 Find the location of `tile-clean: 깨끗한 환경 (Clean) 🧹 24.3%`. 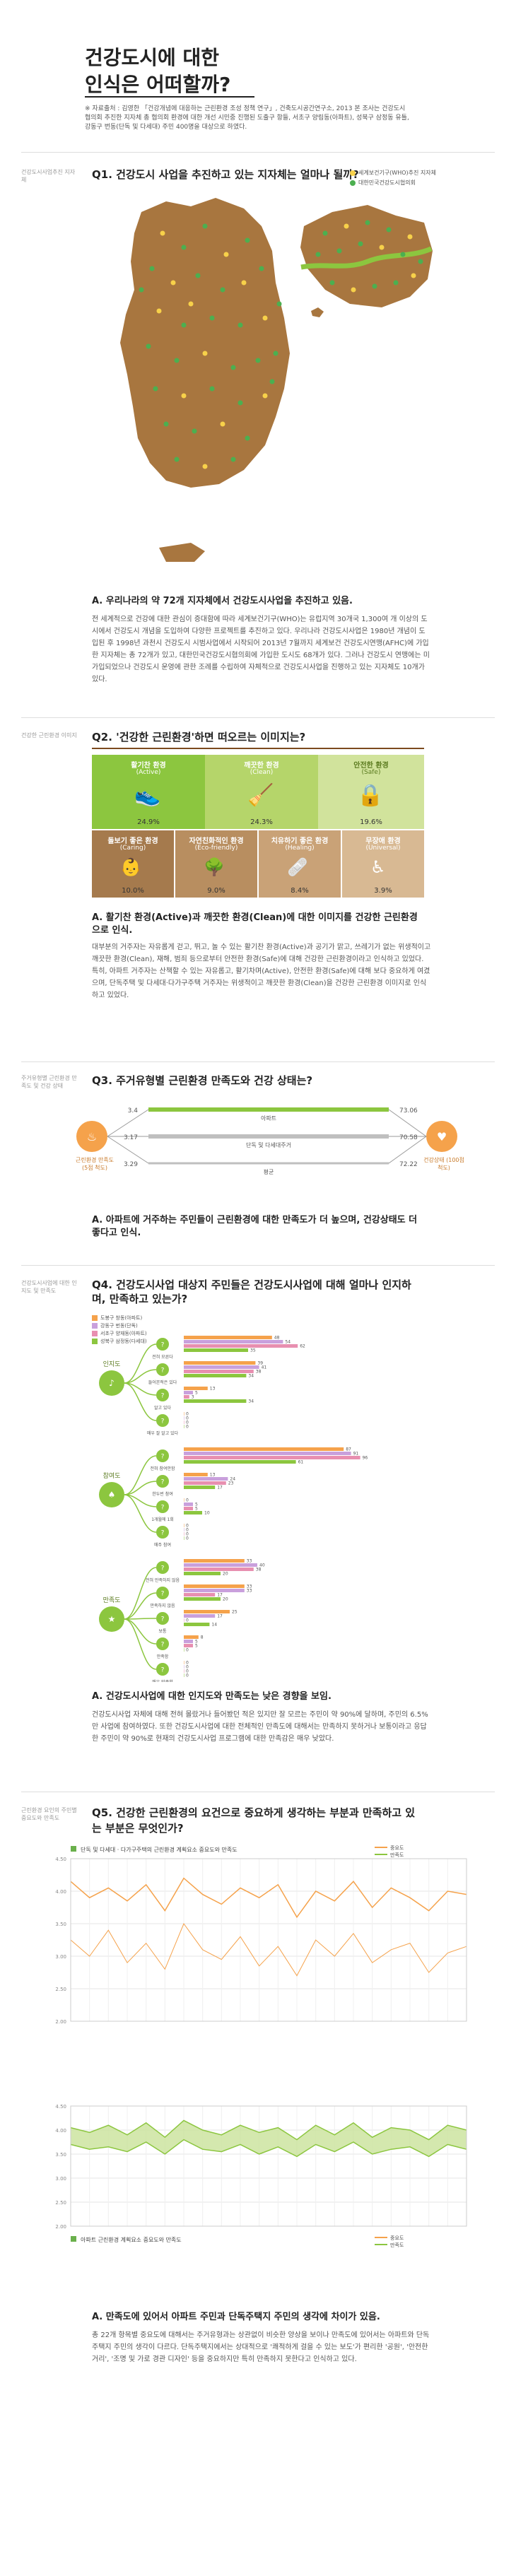

tile-clean: 깨끗한 환경 (Clean) 🧹 24.3% is located at coordinates (261, 792).